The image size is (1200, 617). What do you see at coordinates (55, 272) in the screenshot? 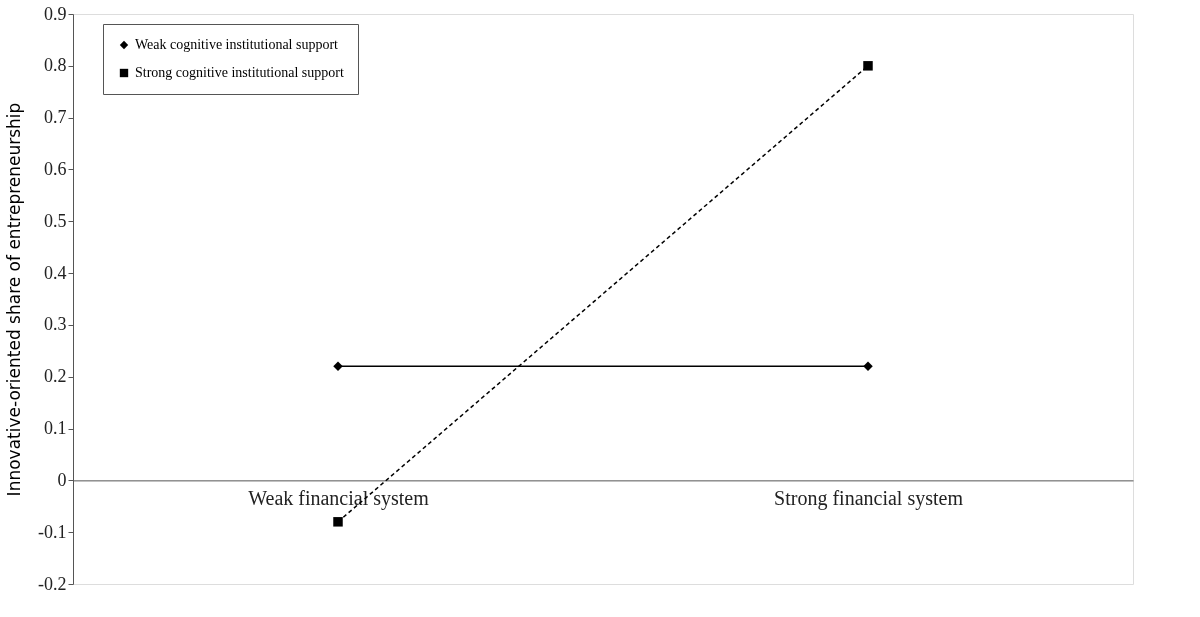
I see `y-tick-label: 0.4` at bounding box center [55, 272].